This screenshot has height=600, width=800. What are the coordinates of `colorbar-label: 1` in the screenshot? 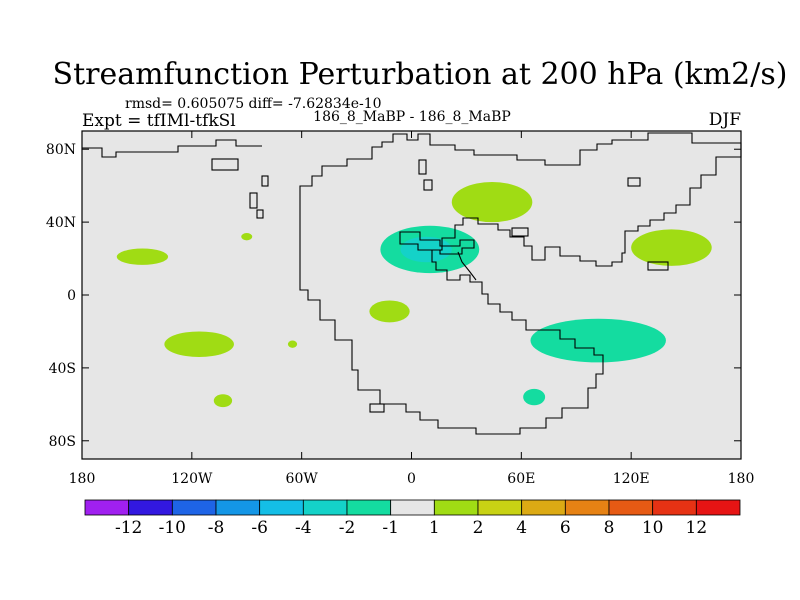 It's located at (434, 528).